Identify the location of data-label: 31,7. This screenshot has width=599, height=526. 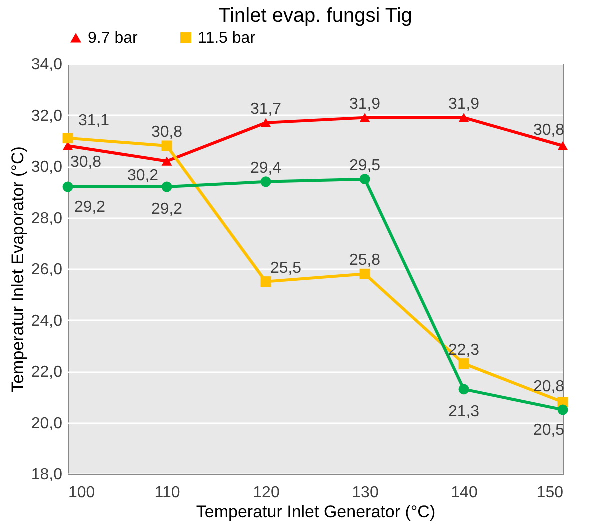
(266, 109).